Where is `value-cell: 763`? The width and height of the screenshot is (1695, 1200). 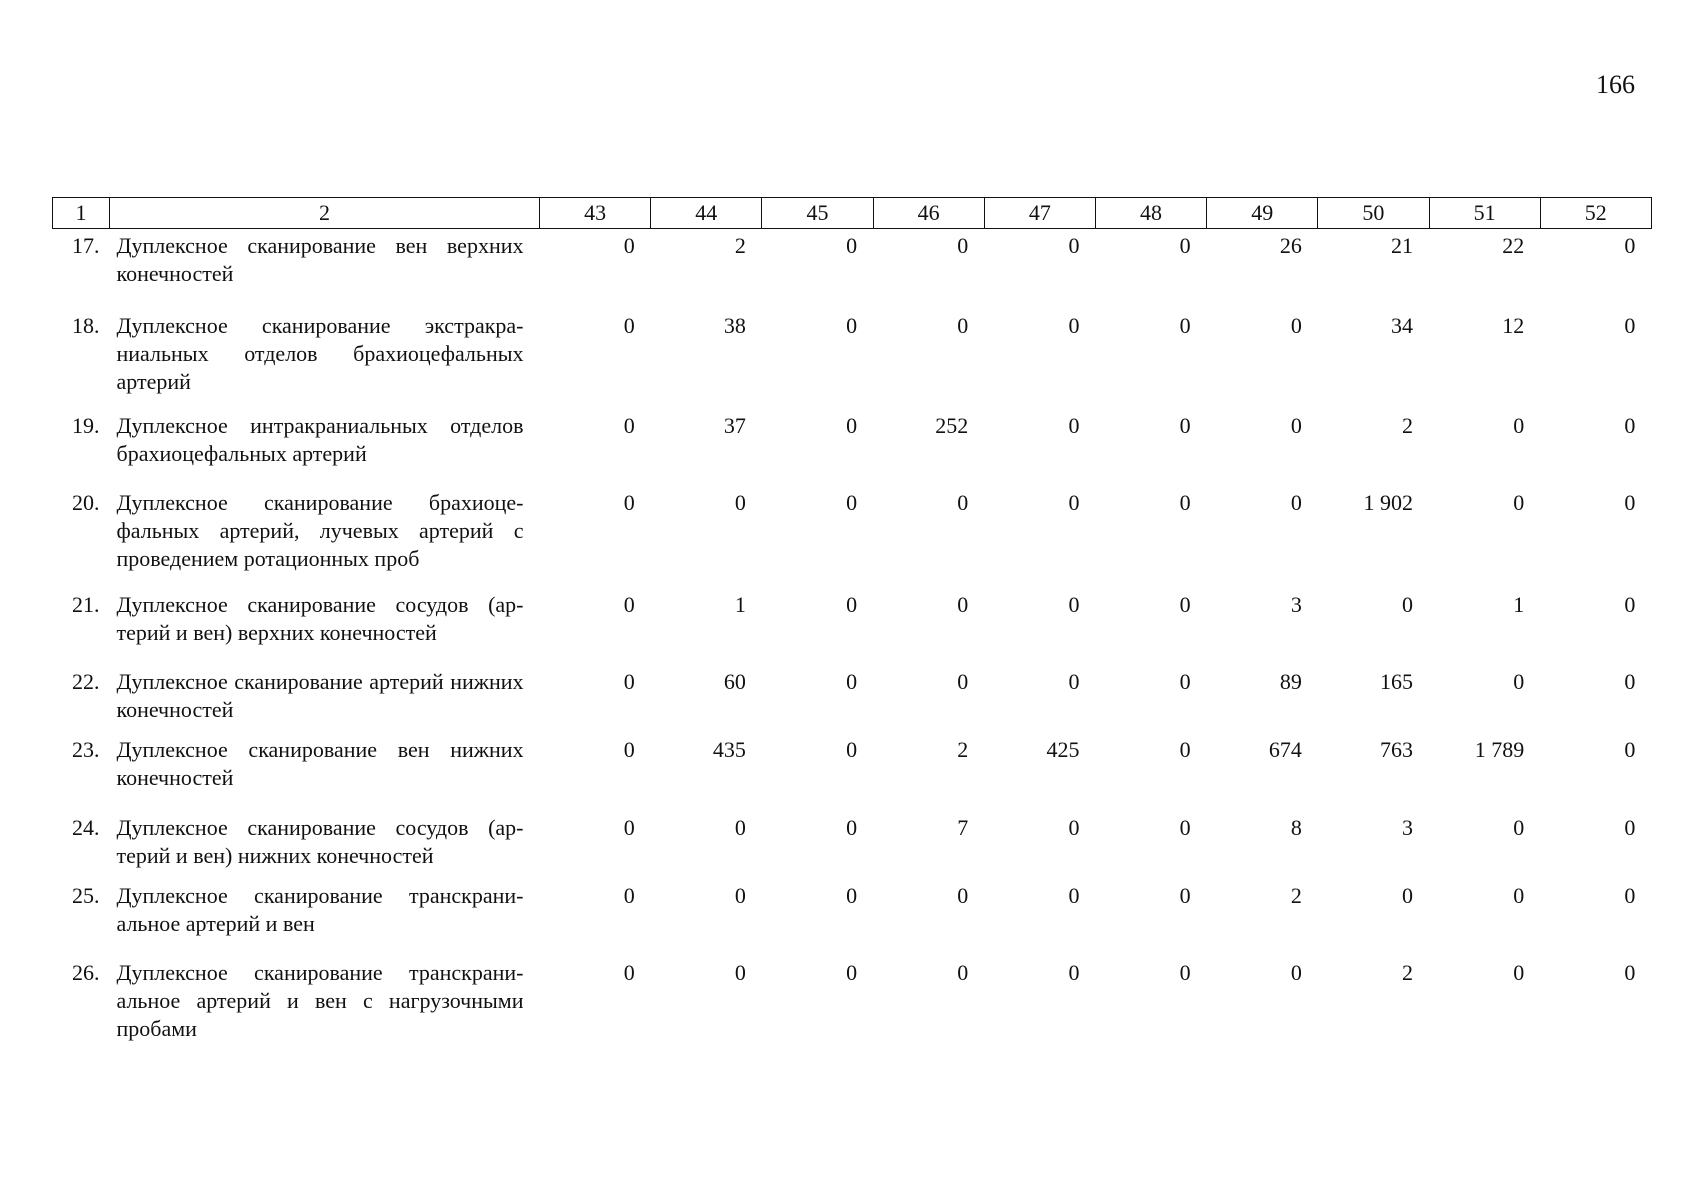
value-cell: 763 is located at coordinates (1396, 749).